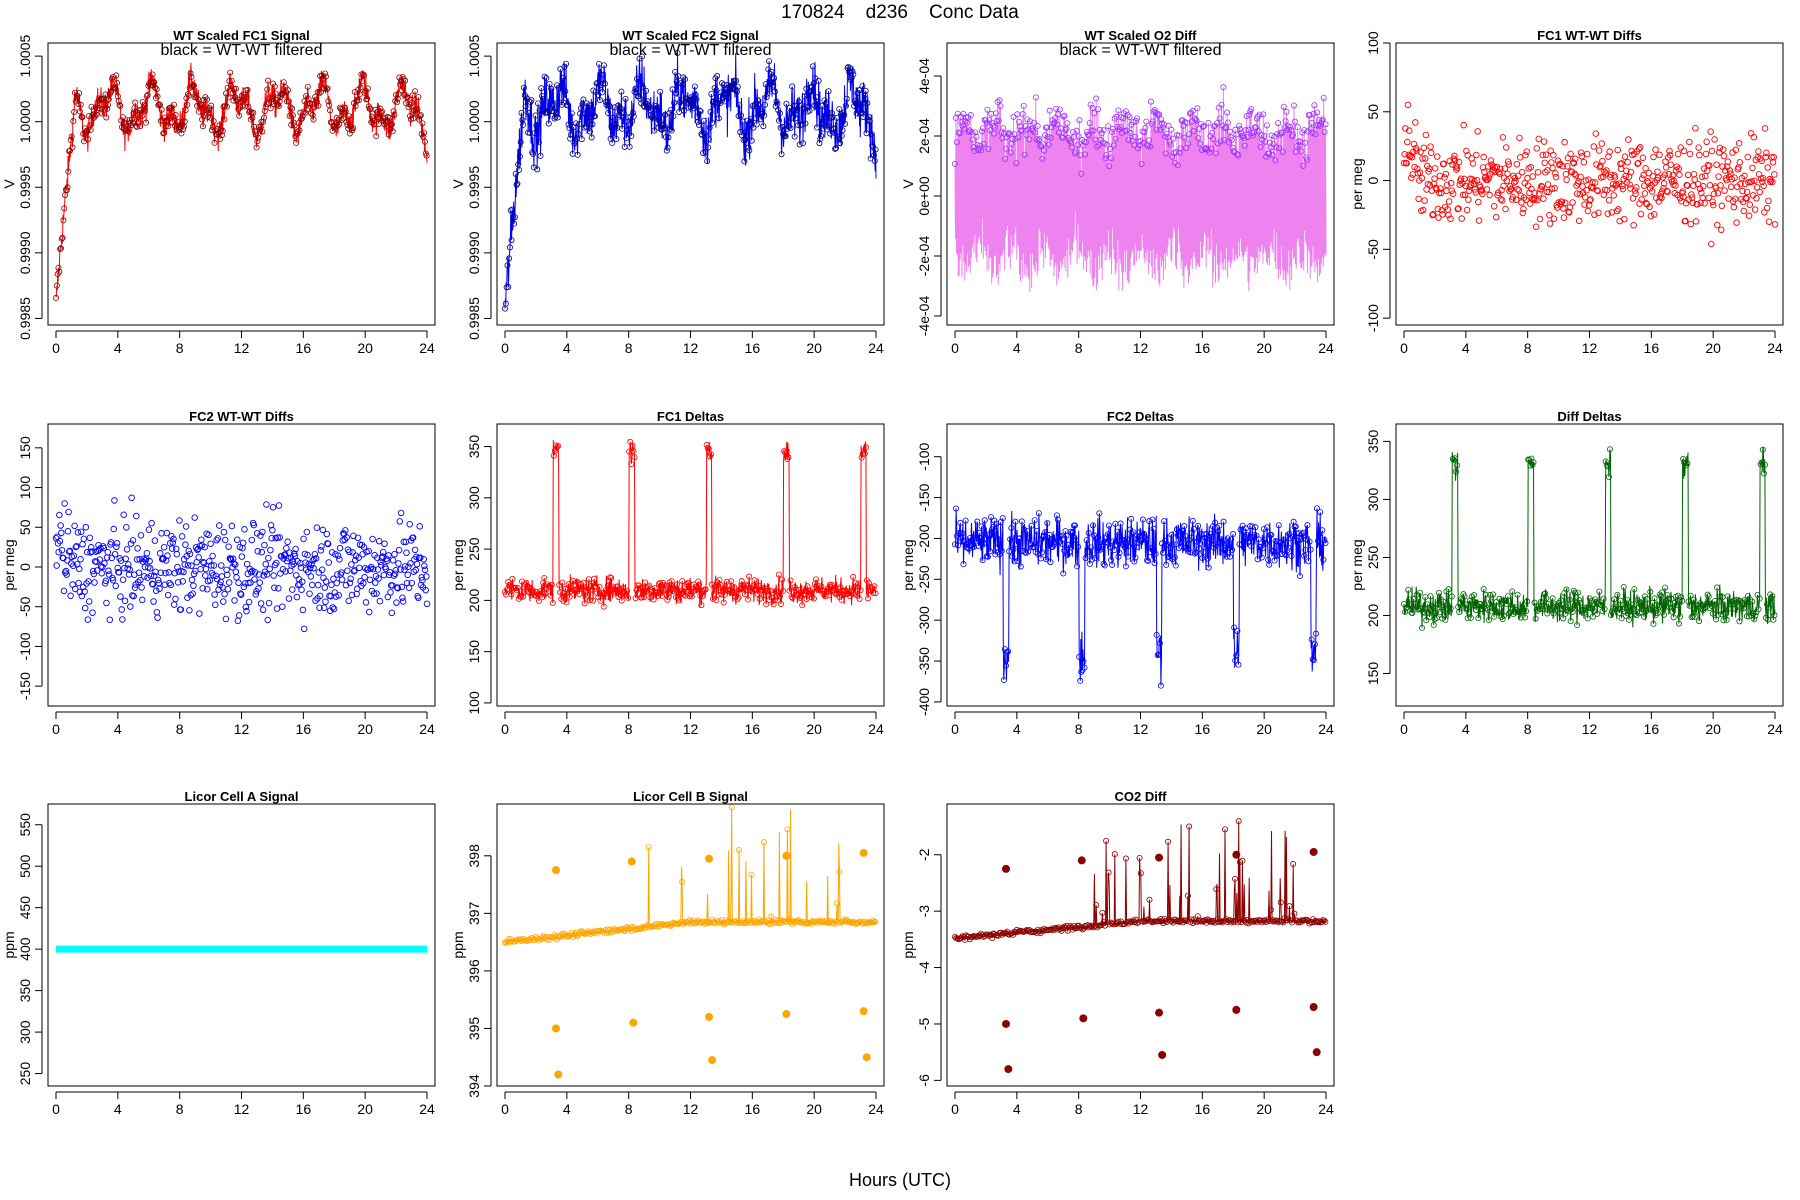 The image size is (1800, 1200). I want to click on x-tick-label: 16, so click(1203, 729).